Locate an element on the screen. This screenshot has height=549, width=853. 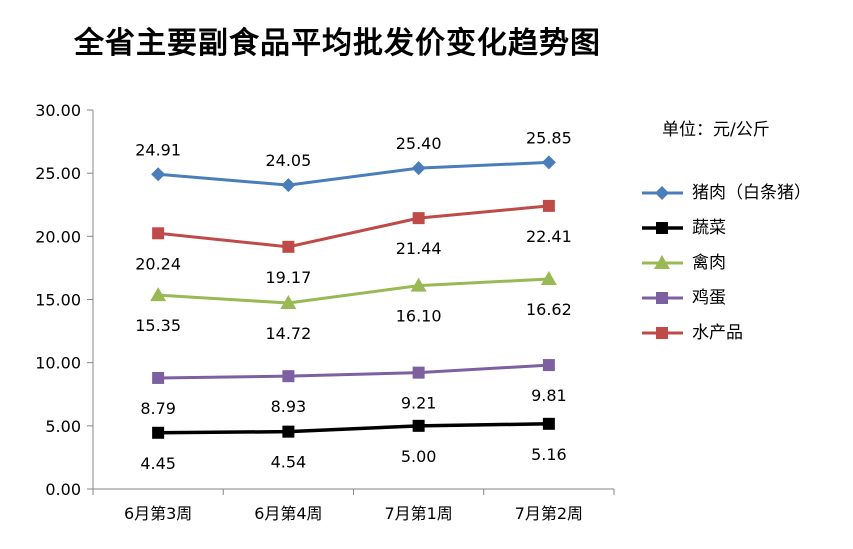
y-tick-label: 15.00 is located at coordinates (58, 300).